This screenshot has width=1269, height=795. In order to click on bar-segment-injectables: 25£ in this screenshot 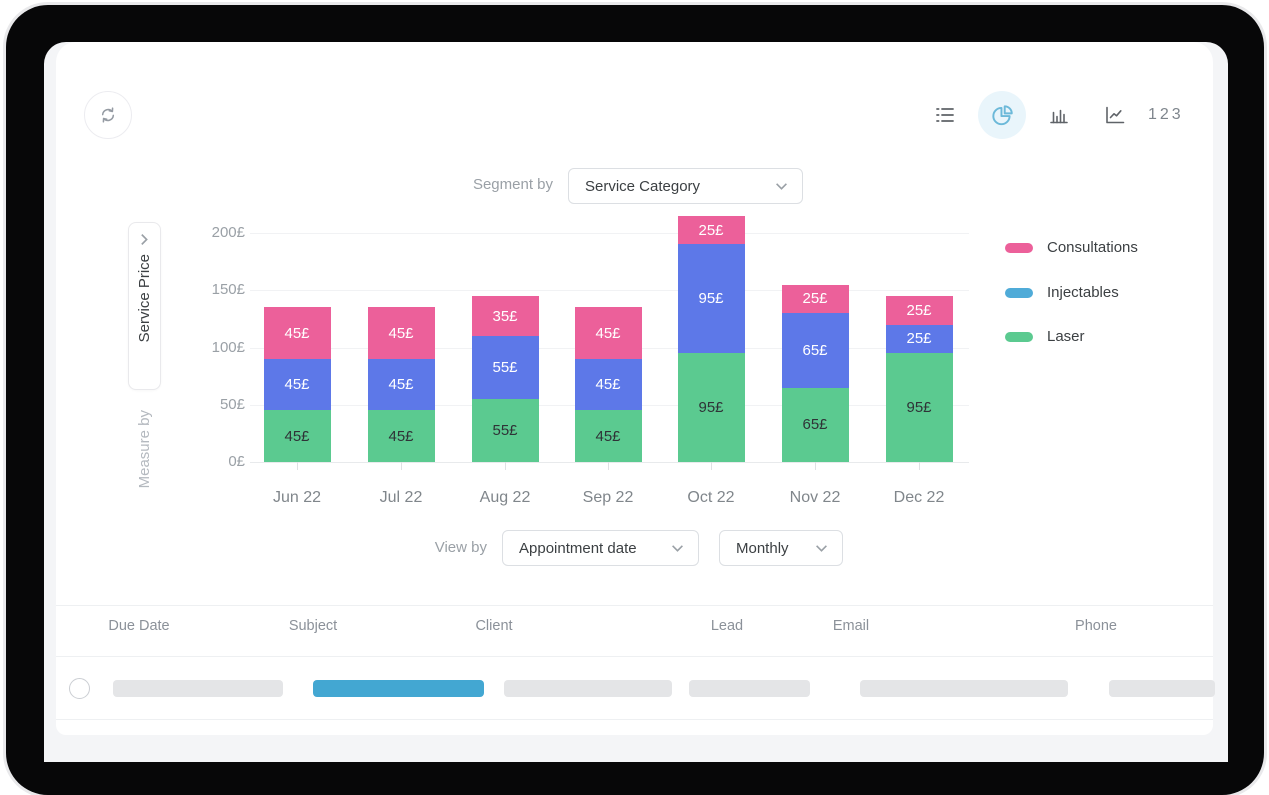, I will do `click(919, 339)`.